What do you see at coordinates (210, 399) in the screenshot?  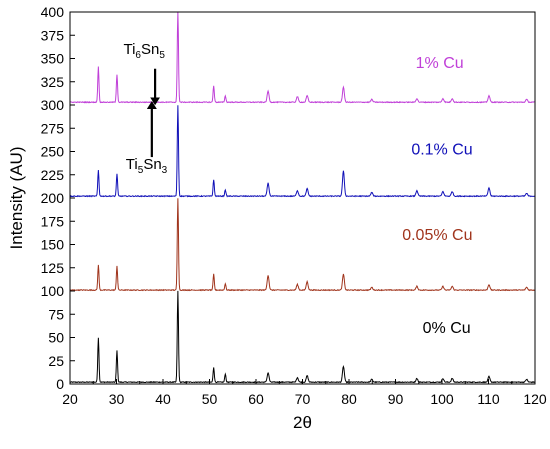 I see `x-tick-label: 50` at bounding box center [210, 399].